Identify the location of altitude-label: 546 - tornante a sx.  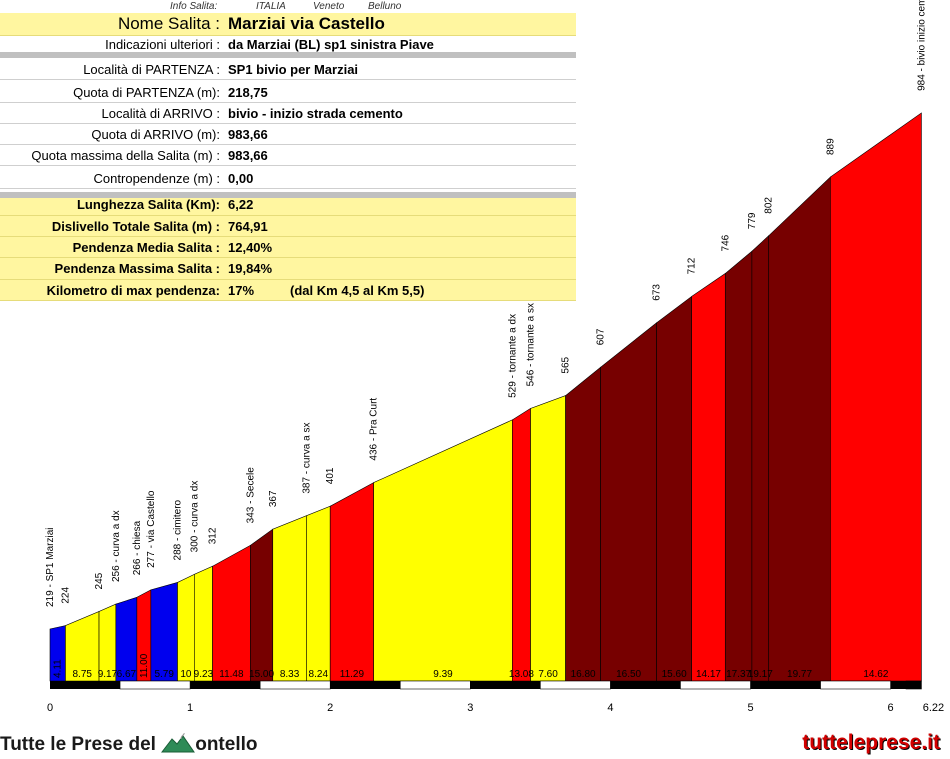
(531, 344).